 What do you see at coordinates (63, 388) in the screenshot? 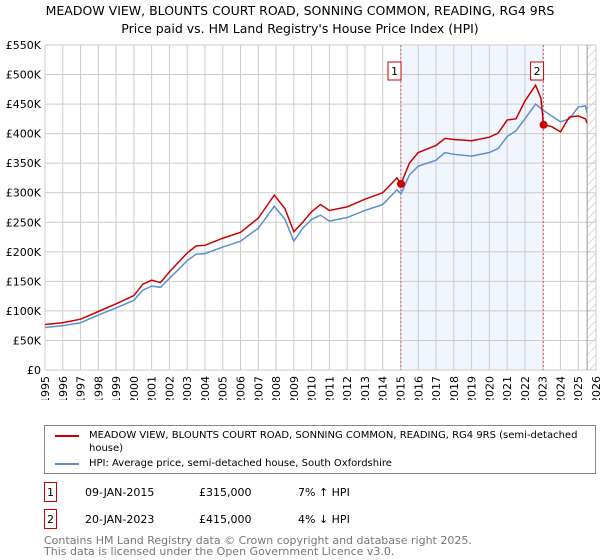
I see `x-tick-label: 1996` at bounding box center [63, 388].